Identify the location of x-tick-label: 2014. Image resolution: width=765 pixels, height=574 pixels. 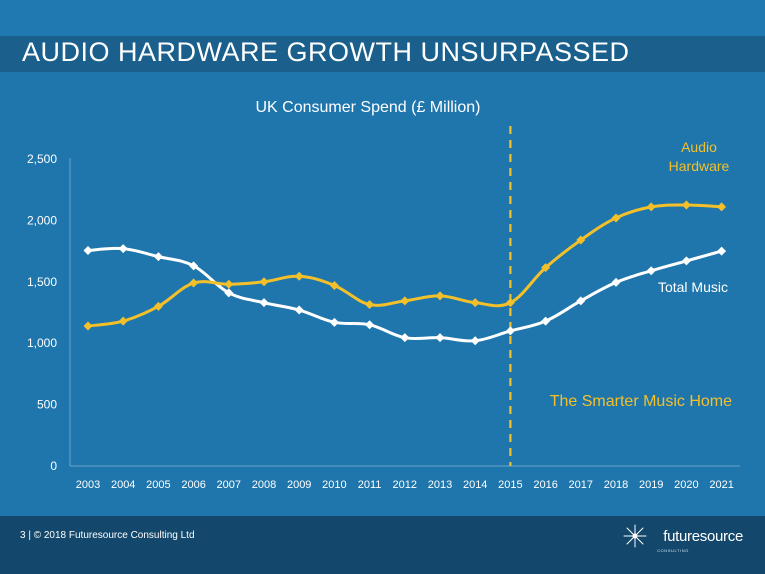
(475, 485).